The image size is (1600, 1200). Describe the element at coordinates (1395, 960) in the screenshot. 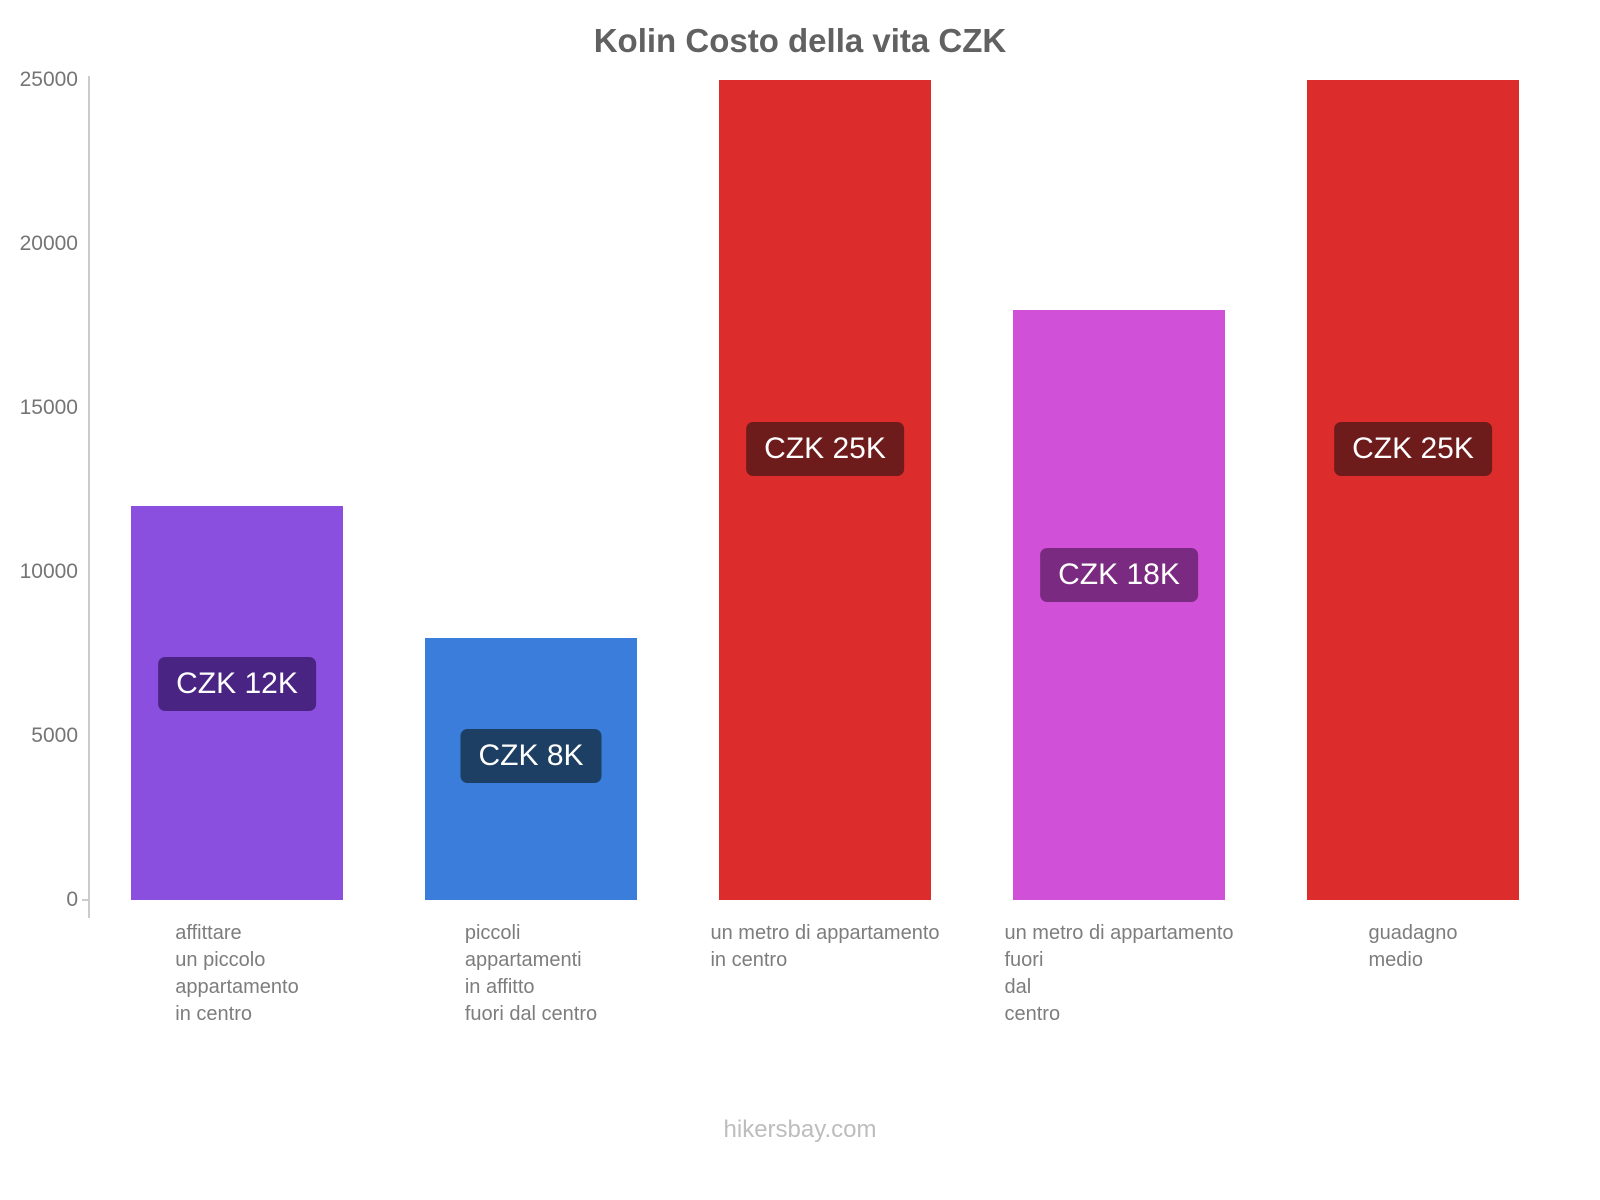

I see `x-axis-label-line: medio` at that location.